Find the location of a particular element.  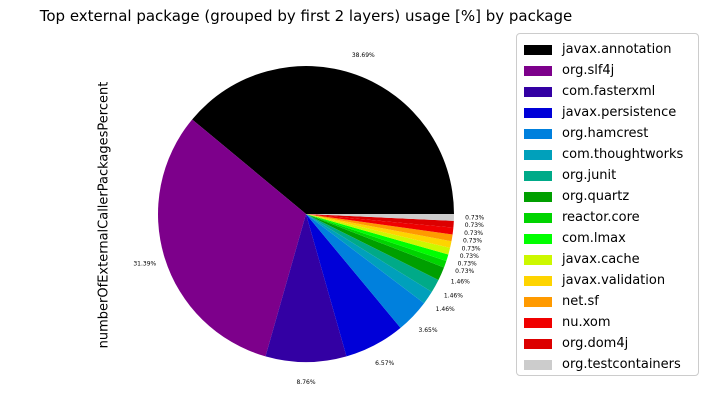

legend-label: org.testcontainers is located at coordinates (621, 364).